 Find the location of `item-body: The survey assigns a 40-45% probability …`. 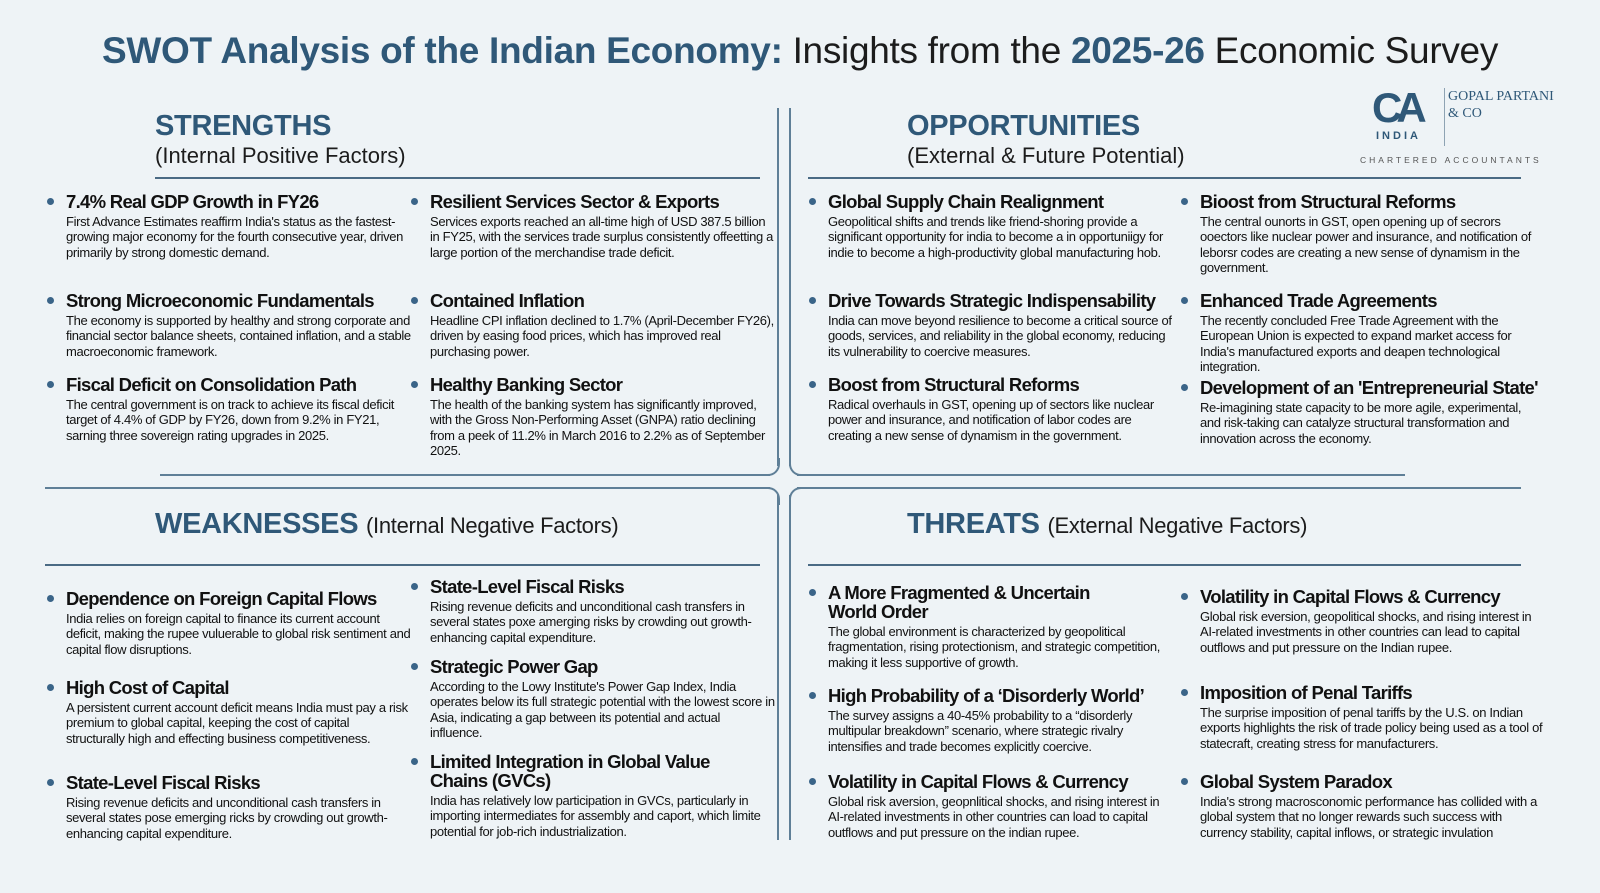

item-body: The survey assigns a 40-45% probability … is located at coordinates (980, 731).